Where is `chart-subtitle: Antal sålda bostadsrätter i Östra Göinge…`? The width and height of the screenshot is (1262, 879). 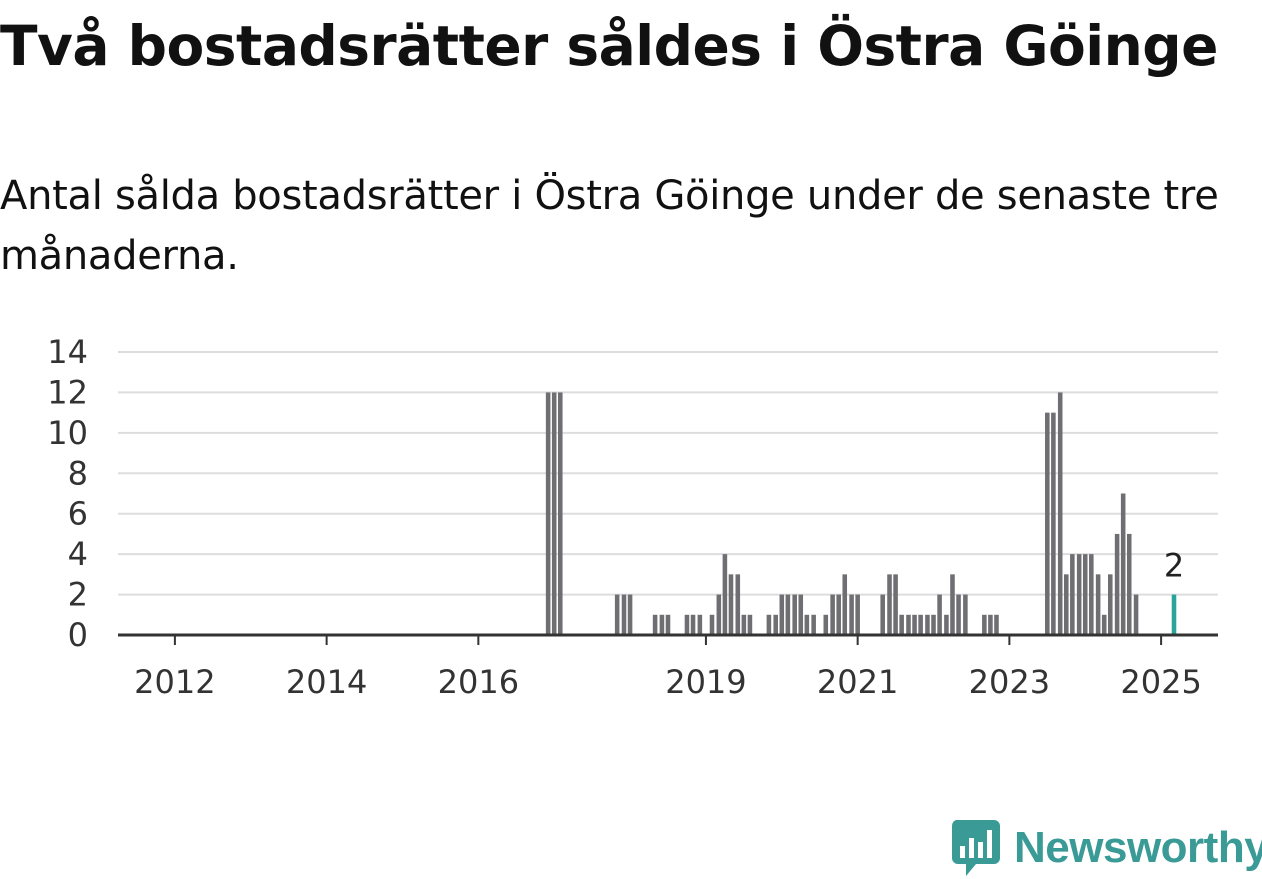 chart-subtitle: Antal sålda bostadsrätter i Östra Göinge… is located at coordinates (609, 226).